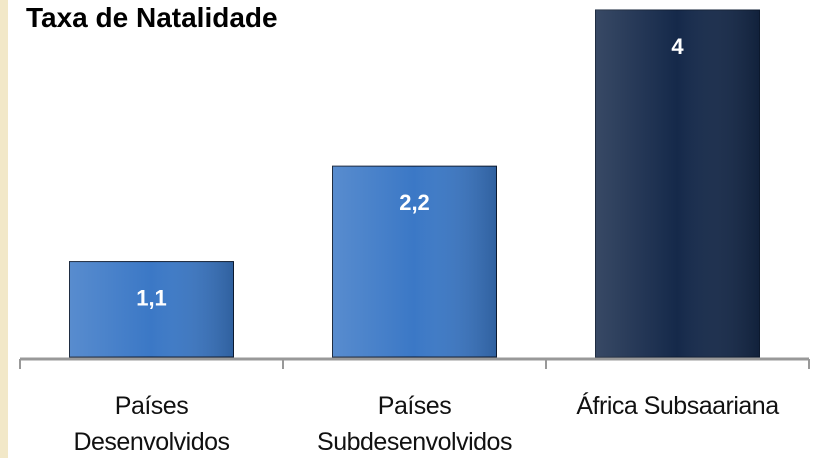  I want to click on value-label: 1,1, so click(151, 298).